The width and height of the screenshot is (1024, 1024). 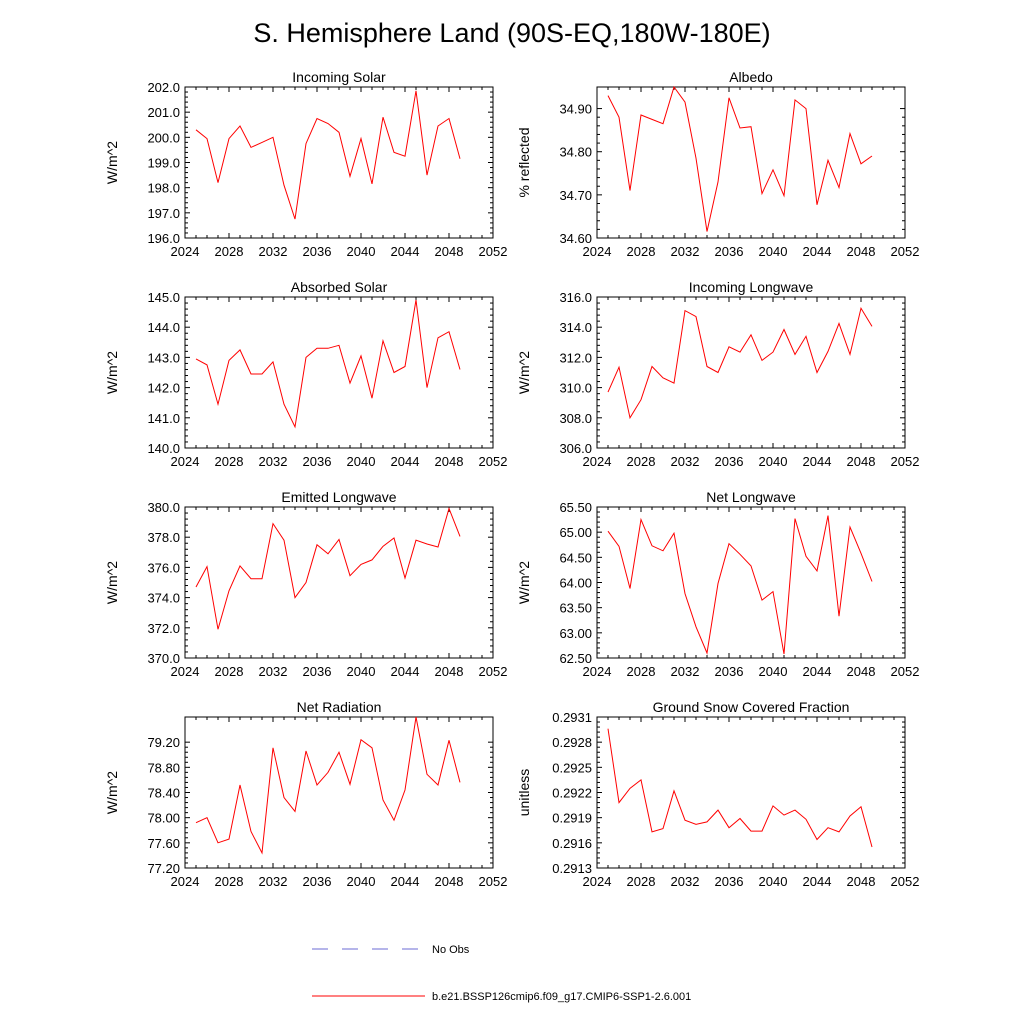 What do you see at coordinates (229, 461) in the screenshot?
I see `panel-3-xtick-label: 2028` at bounding box center [229, 461].